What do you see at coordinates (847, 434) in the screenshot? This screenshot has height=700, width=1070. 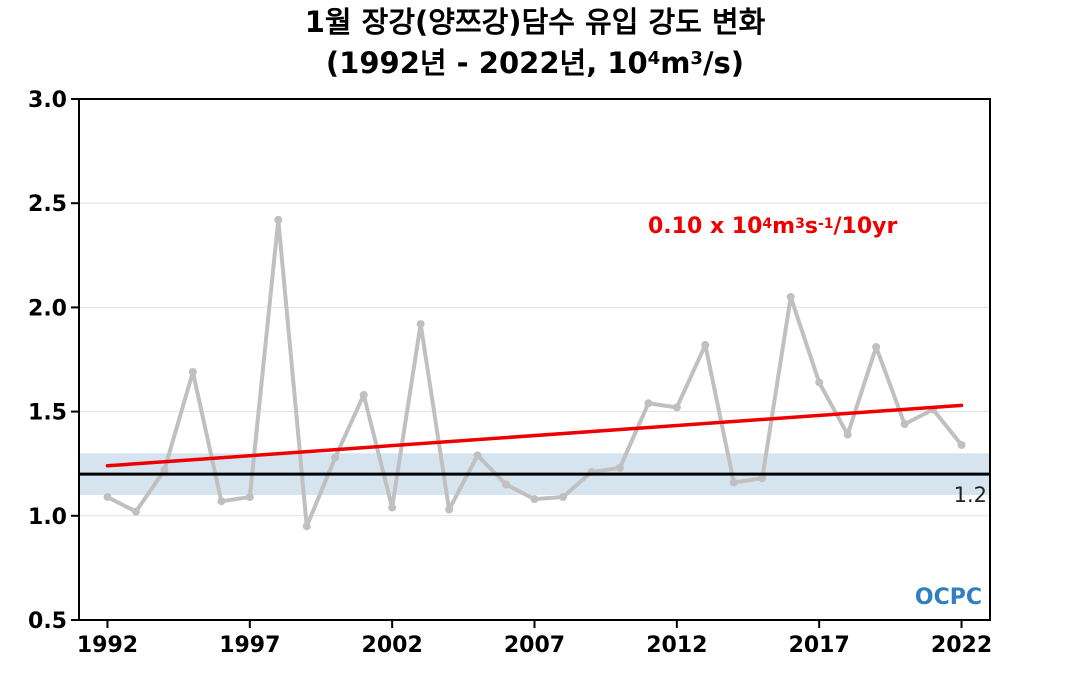 I see `data-point-2018` at bounding box center [847, 434].